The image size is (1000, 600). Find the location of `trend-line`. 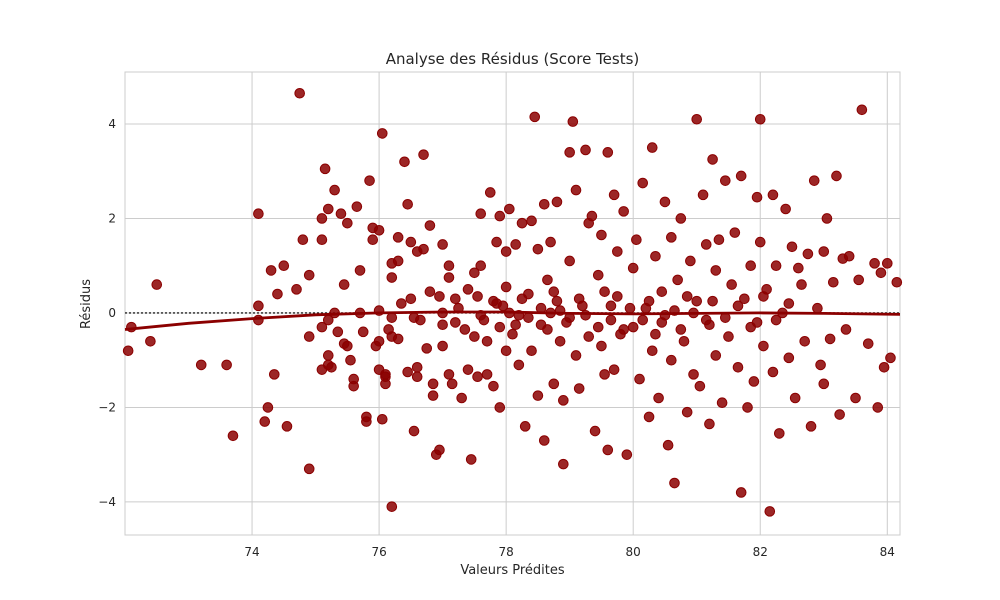

trend-line is located at coordinates (512, 320).